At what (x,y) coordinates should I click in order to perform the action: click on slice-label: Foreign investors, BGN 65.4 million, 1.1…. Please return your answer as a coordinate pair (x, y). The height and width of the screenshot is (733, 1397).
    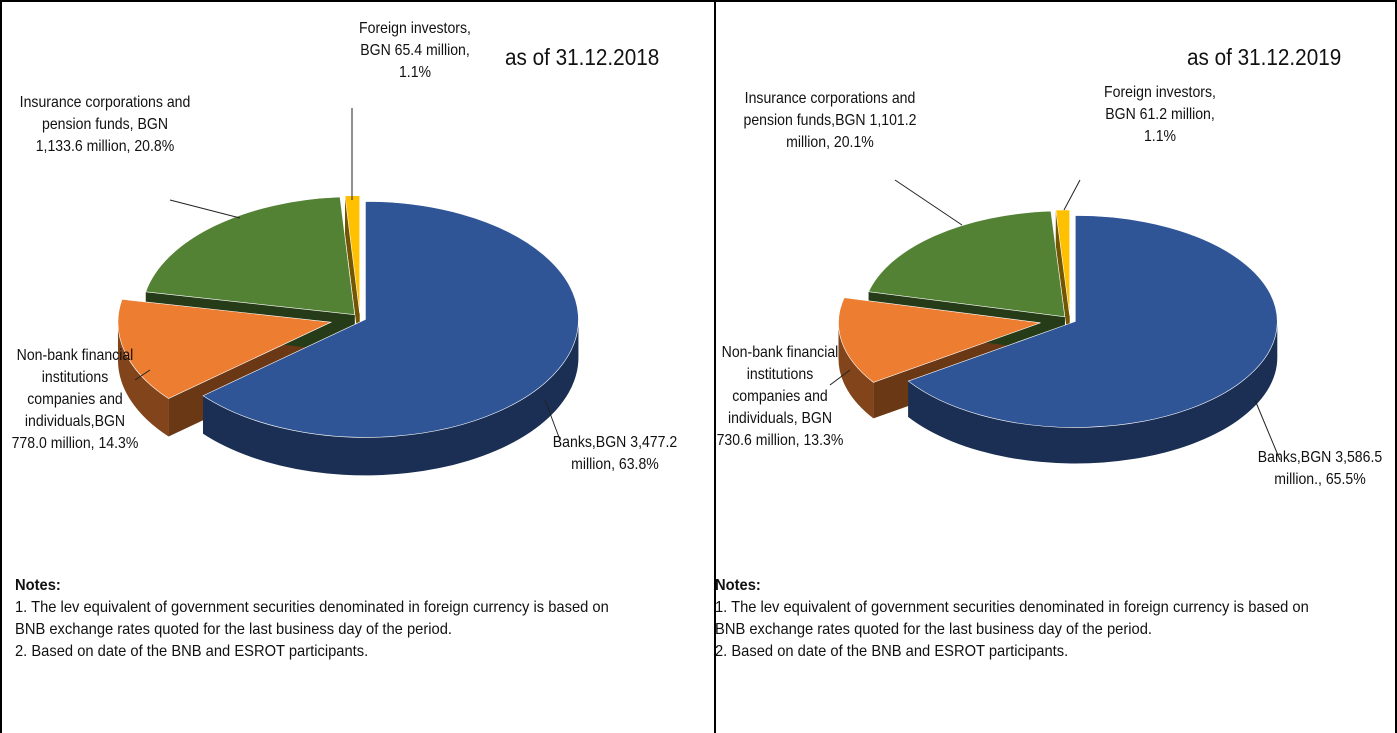
    Looking at the image, I should click on (415, 50).